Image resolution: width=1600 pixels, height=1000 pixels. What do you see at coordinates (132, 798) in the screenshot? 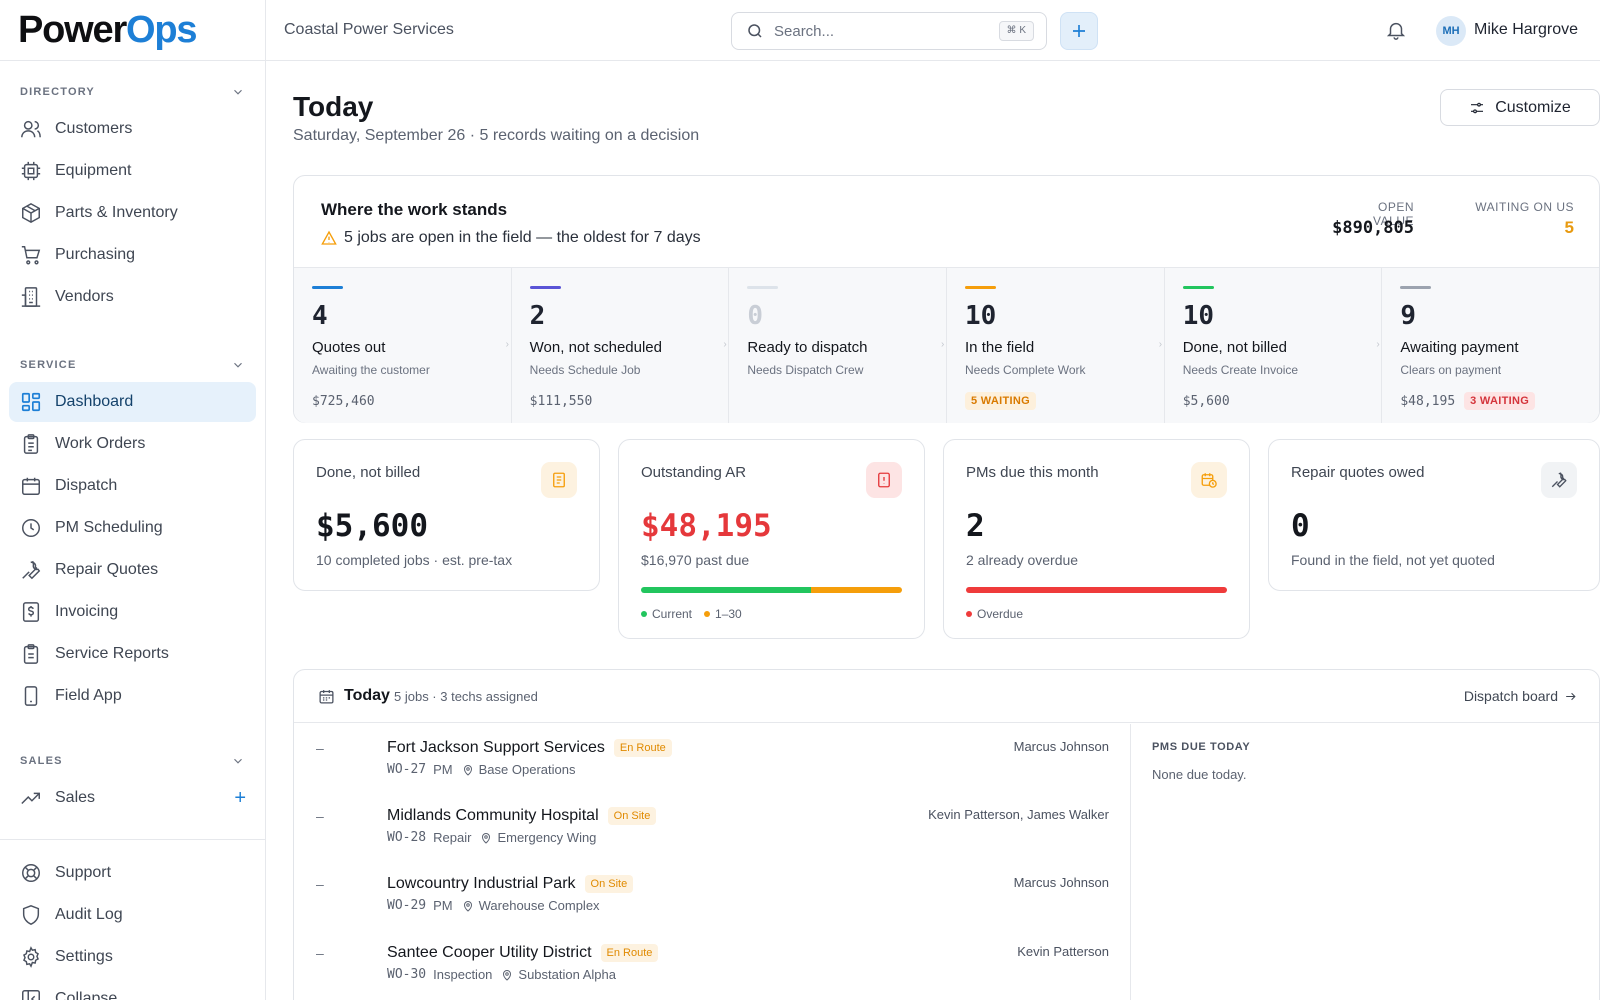
I see `sidebar-item-sales: Sales +` at bounding box center [132, 798].